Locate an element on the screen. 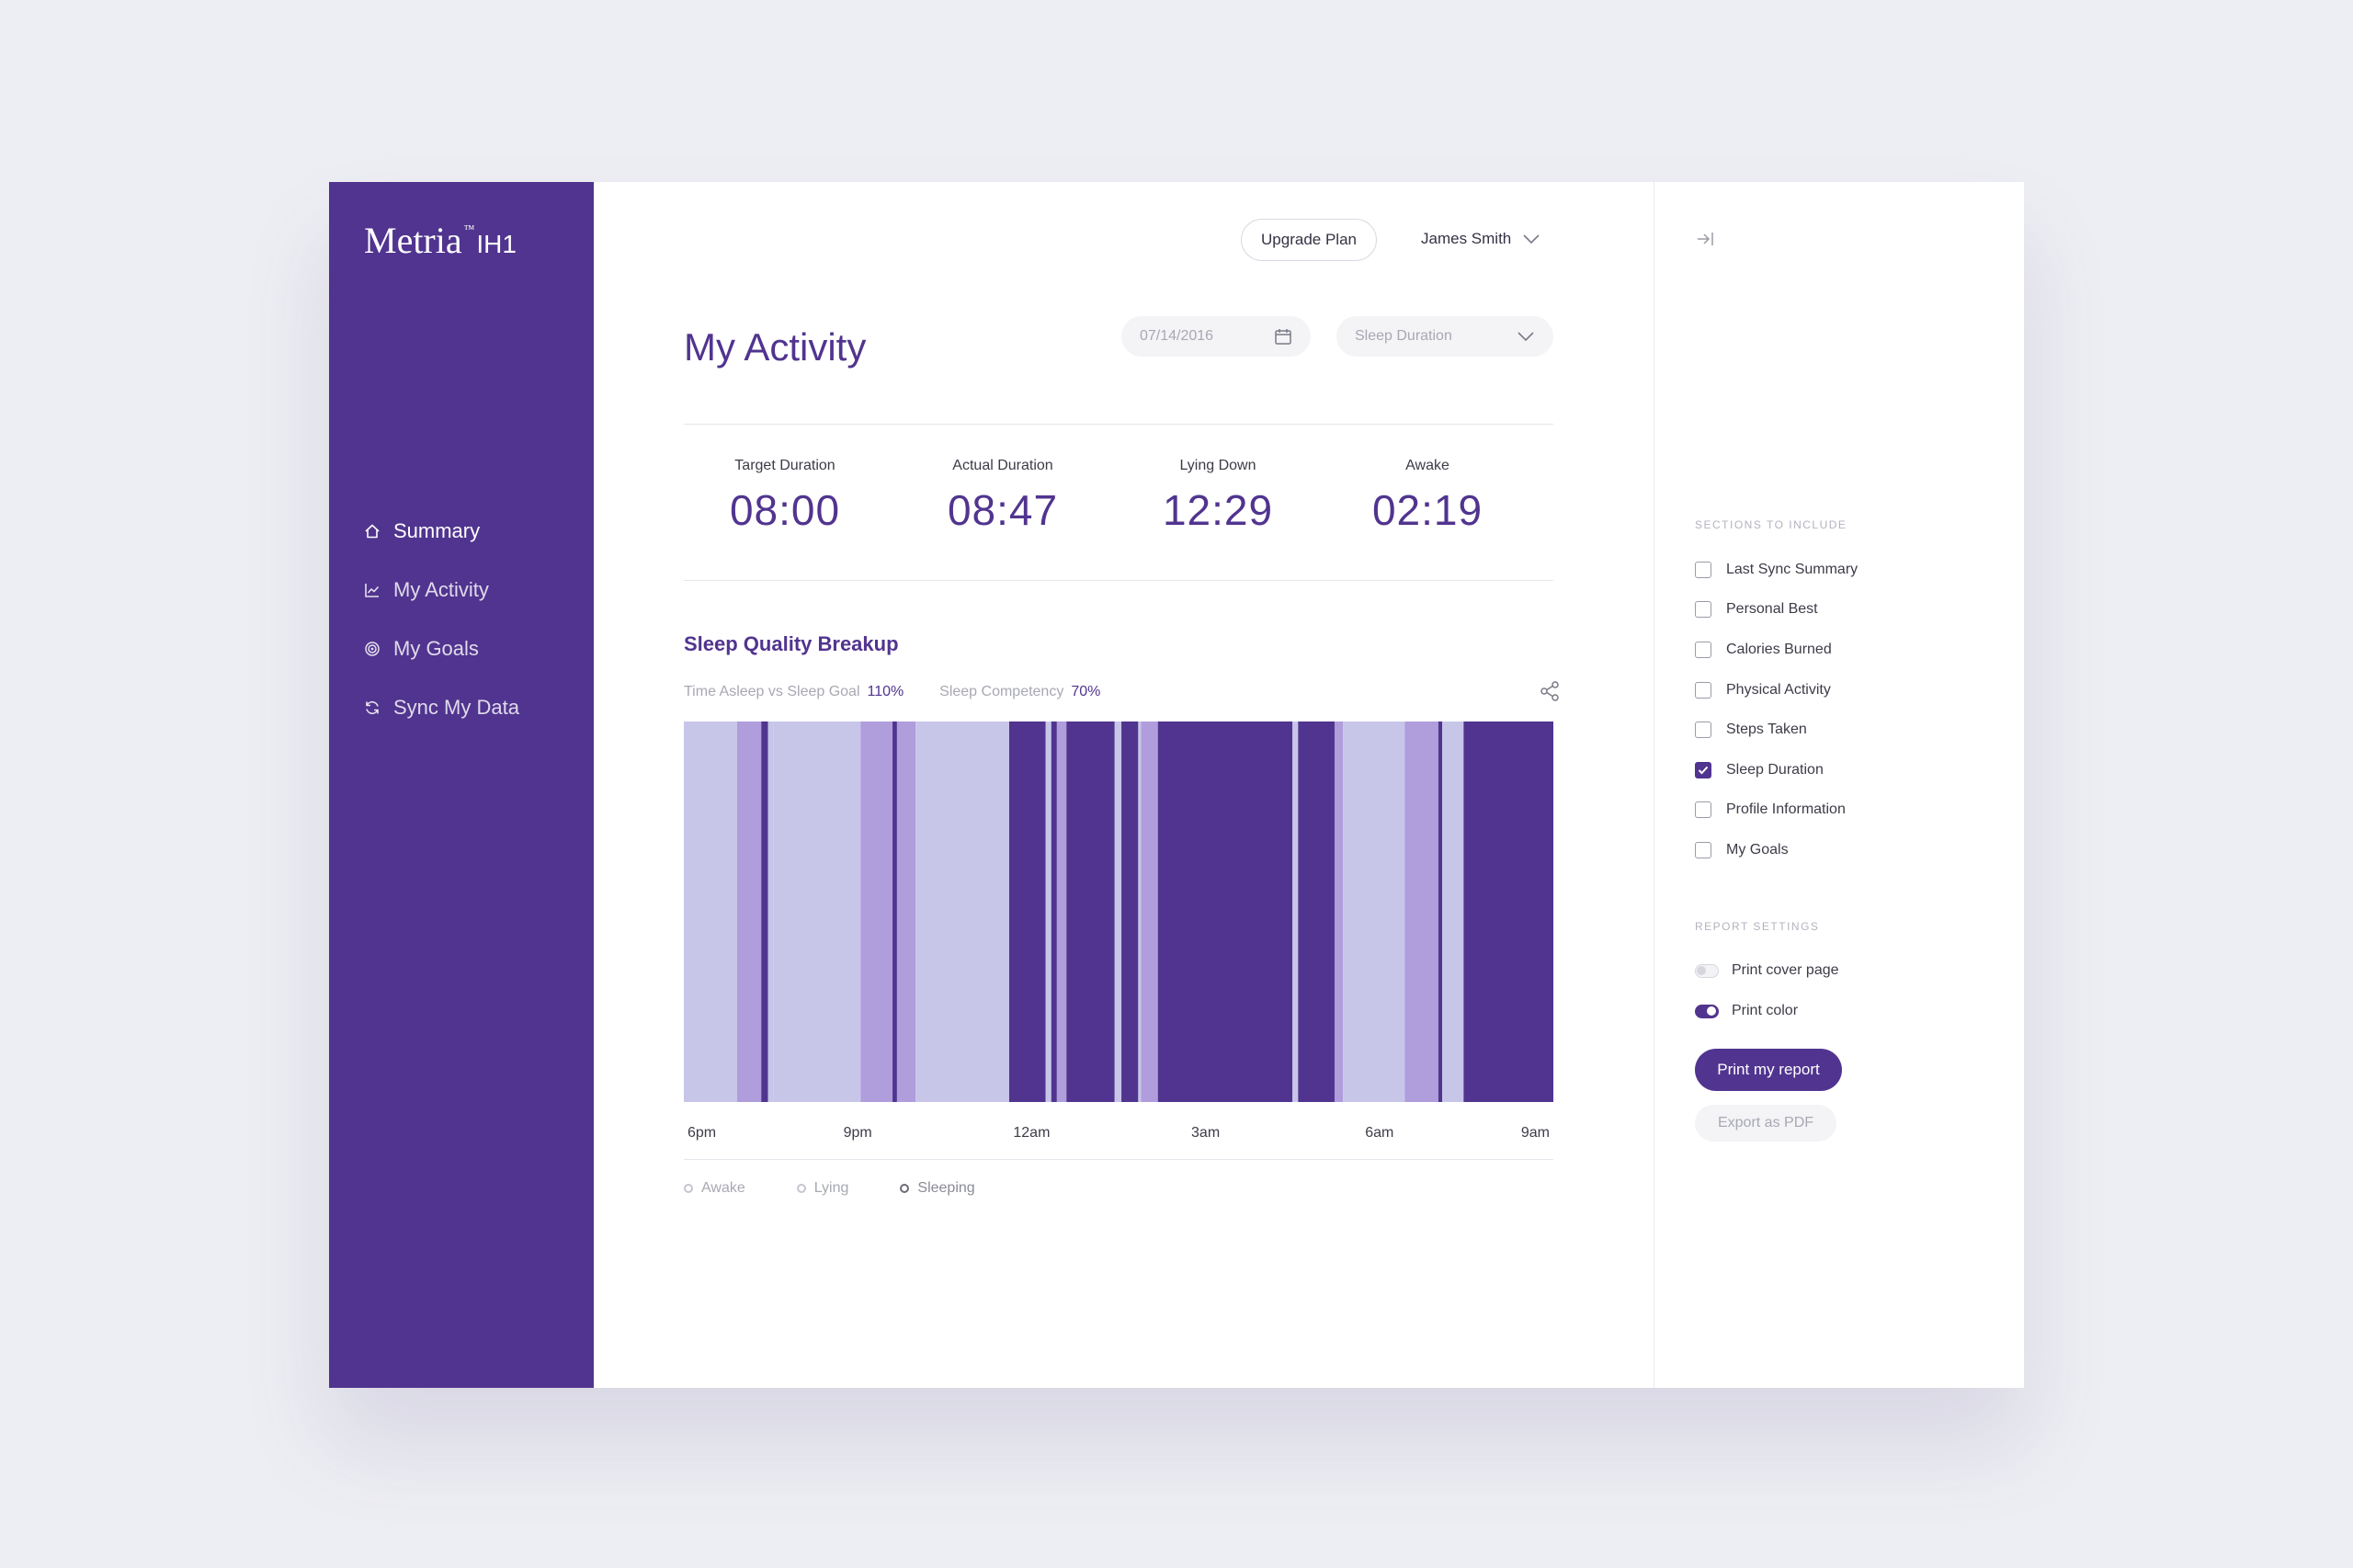  section-option-steps-taken: Steps Taken is located at coordinates (1776, 730).